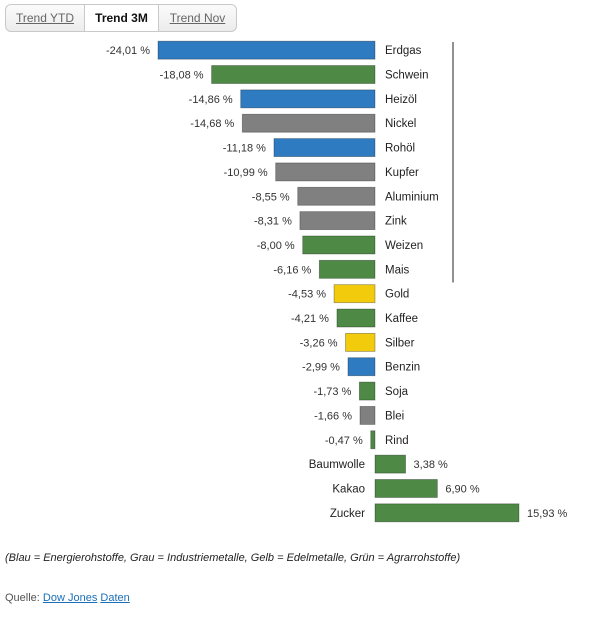 Image resolution: width=590 pixels, height=617 pixels. Describe the element at coordinates (310, 319) in the screenshot. I see `value-label-kaffee: -4,21 %` at that location.